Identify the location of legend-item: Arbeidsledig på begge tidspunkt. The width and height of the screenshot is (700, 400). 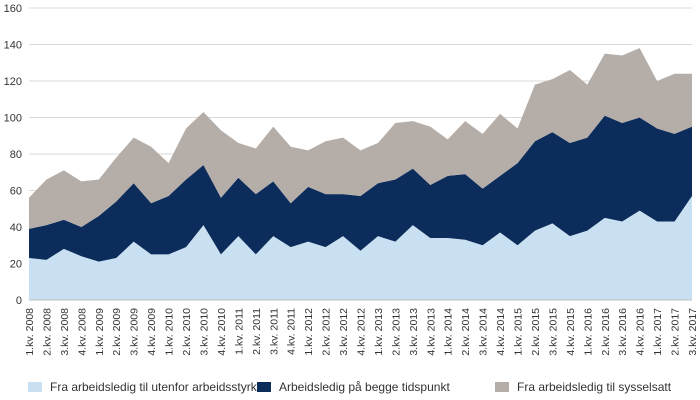
(353, 387).